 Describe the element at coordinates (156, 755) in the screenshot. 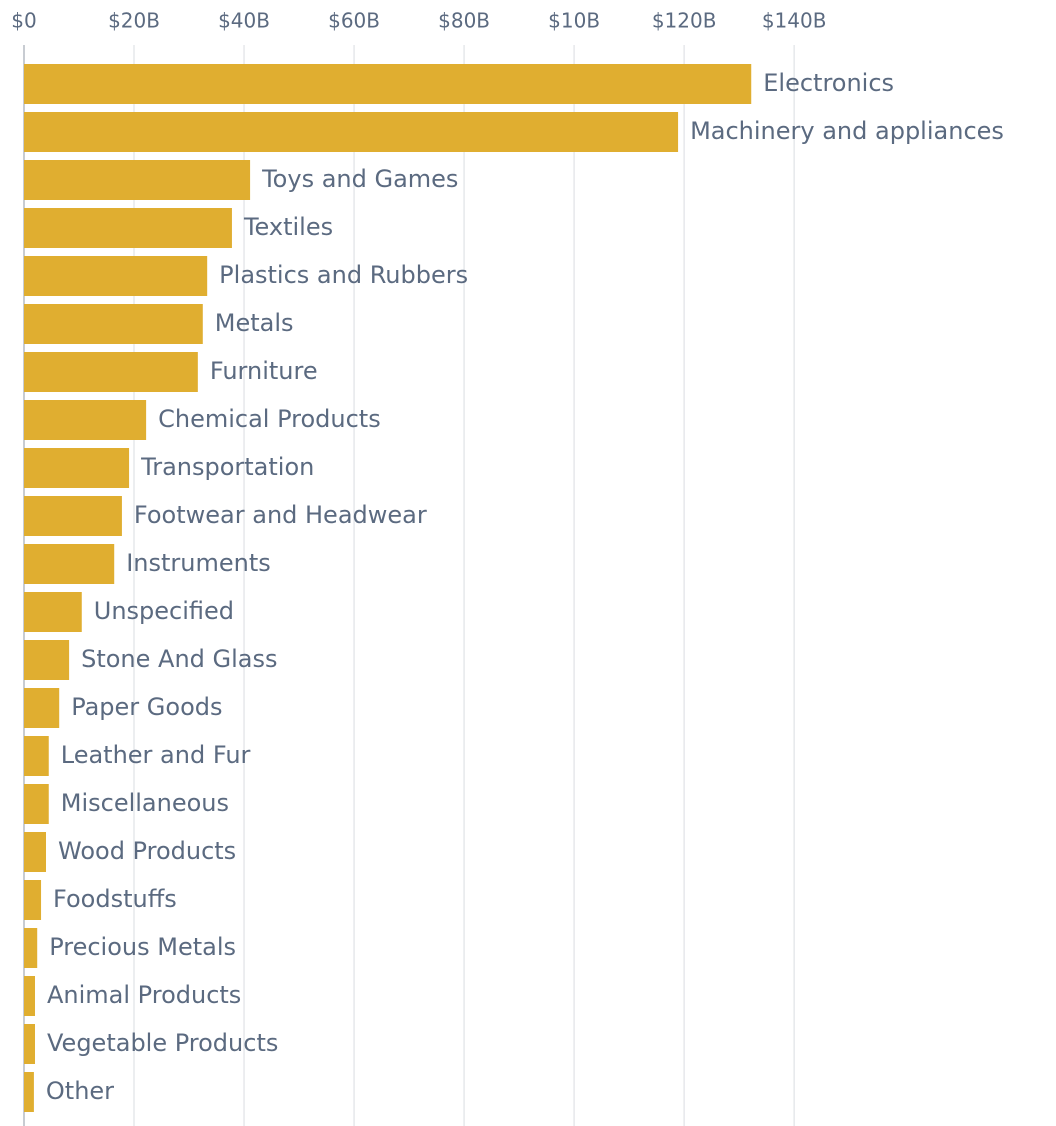

I see `category-label: Leather and Fur` at that location.